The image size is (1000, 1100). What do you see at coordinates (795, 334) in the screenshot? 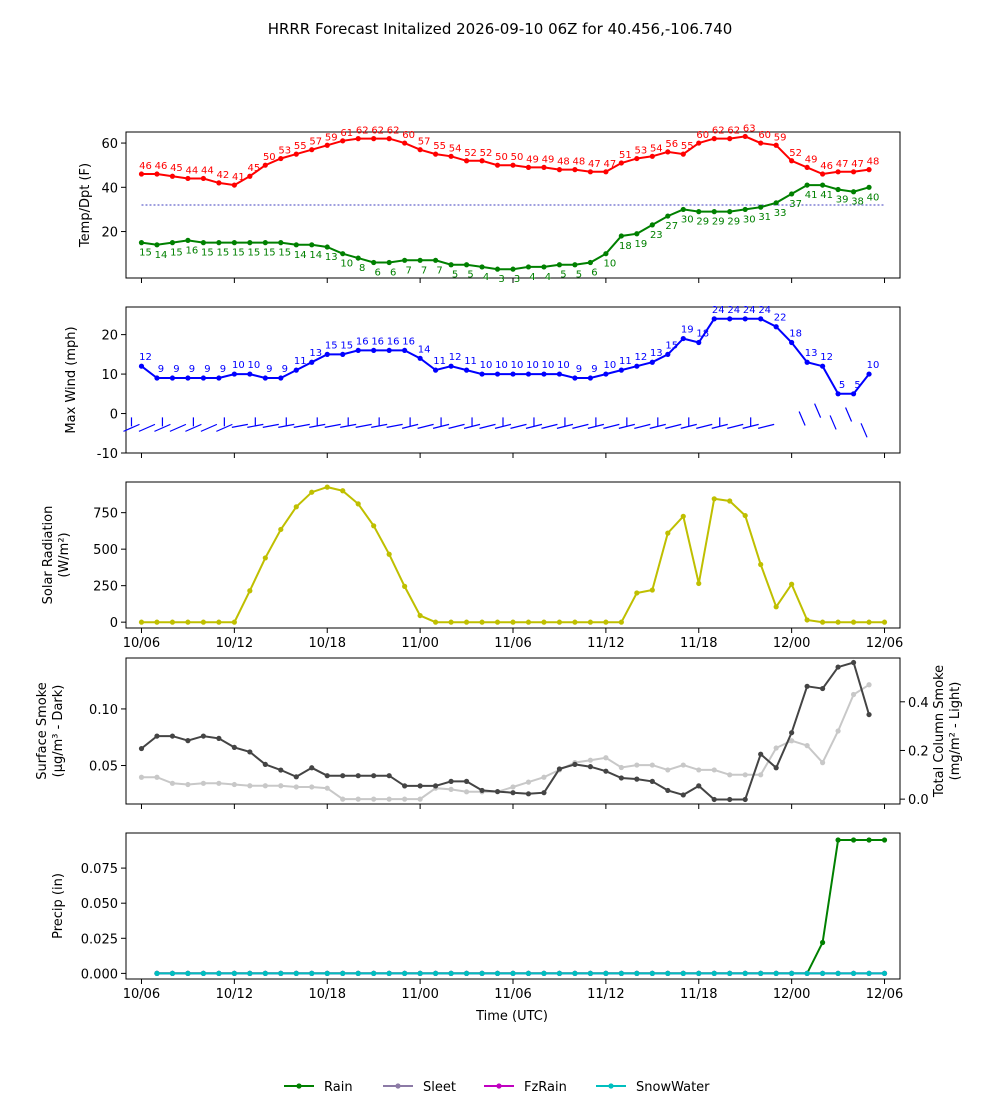
I see `wind-label: 18` at bounding box center [795, 334].